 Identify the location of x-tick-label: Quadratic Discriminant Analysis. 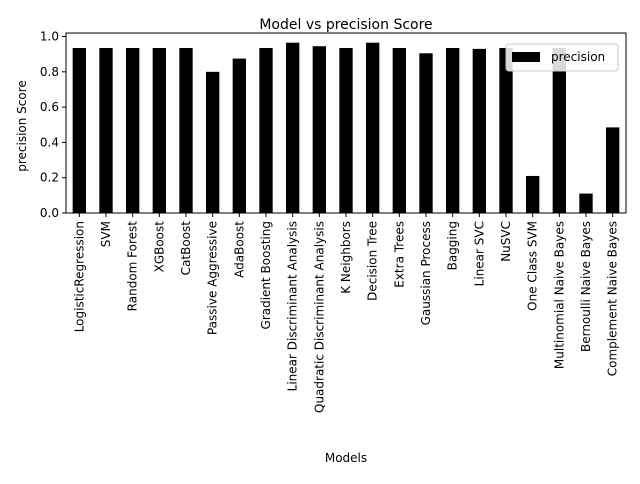
(319, 317).